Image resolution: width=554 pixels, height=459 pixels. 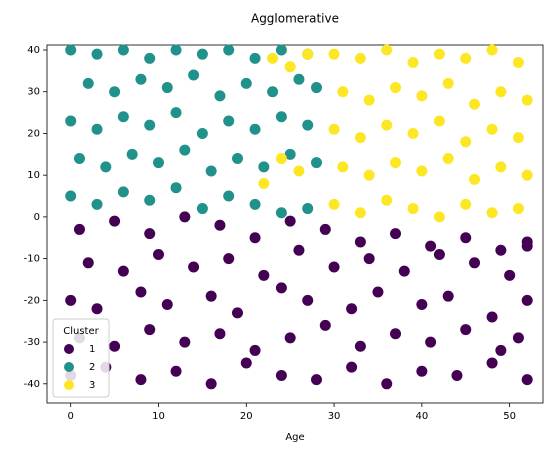 What do you see at coordinates (92, 367) in the screenshot?
I see `legend-label: 2` at bounding box center [92, 367].